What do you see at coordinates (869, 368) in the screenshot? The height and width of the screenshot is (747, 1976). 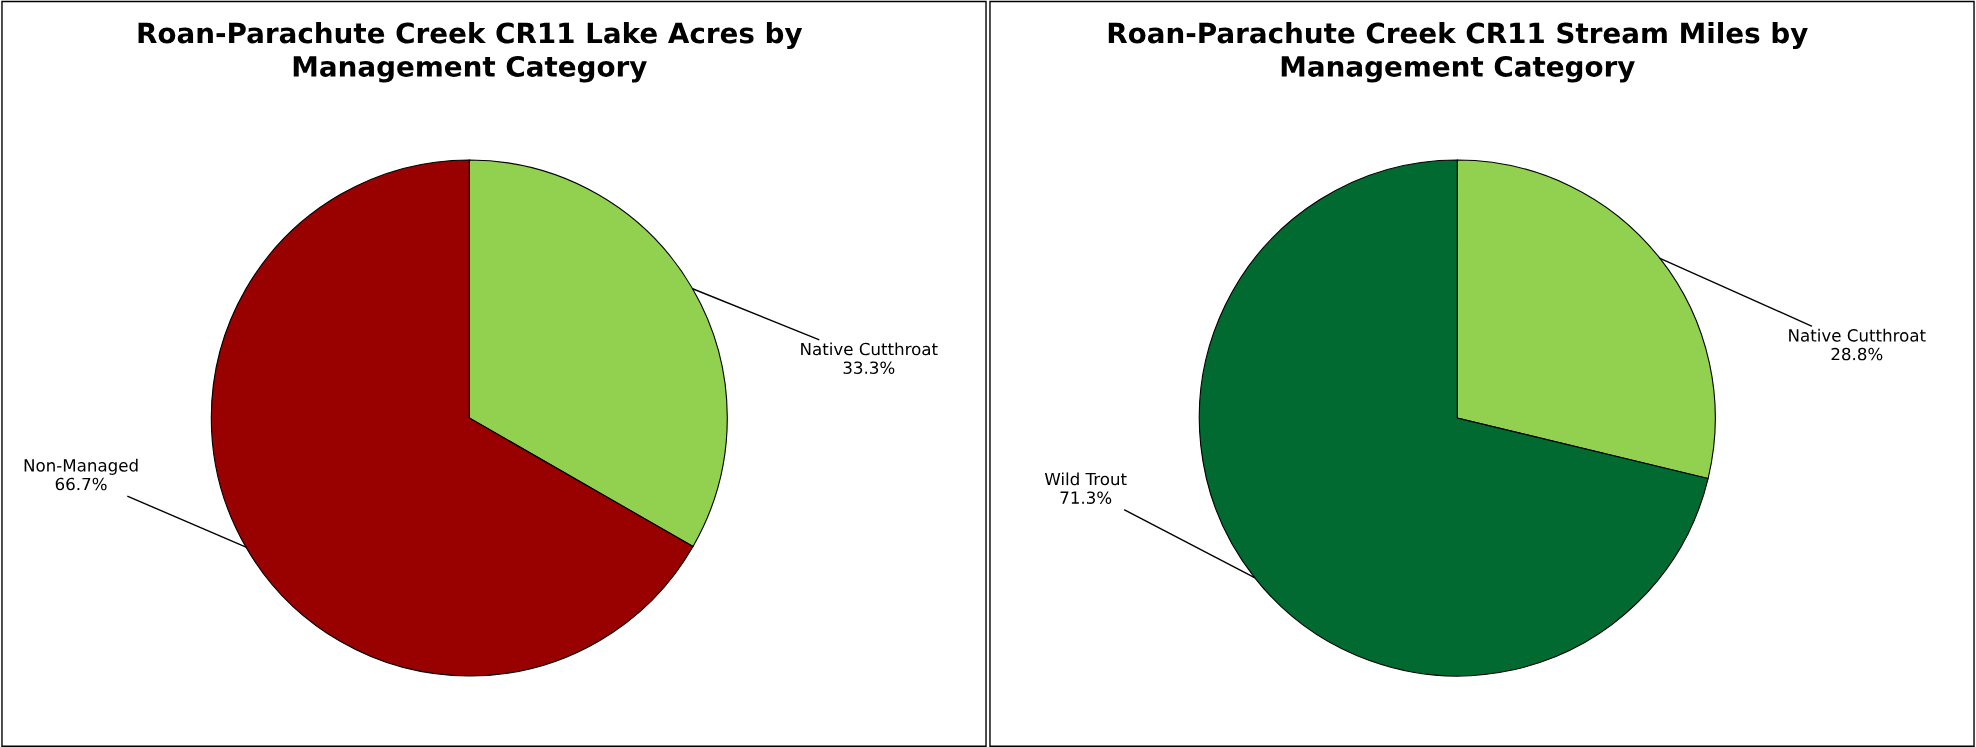 I see `data-label: 33.3%` at bounding box center [869, 368].